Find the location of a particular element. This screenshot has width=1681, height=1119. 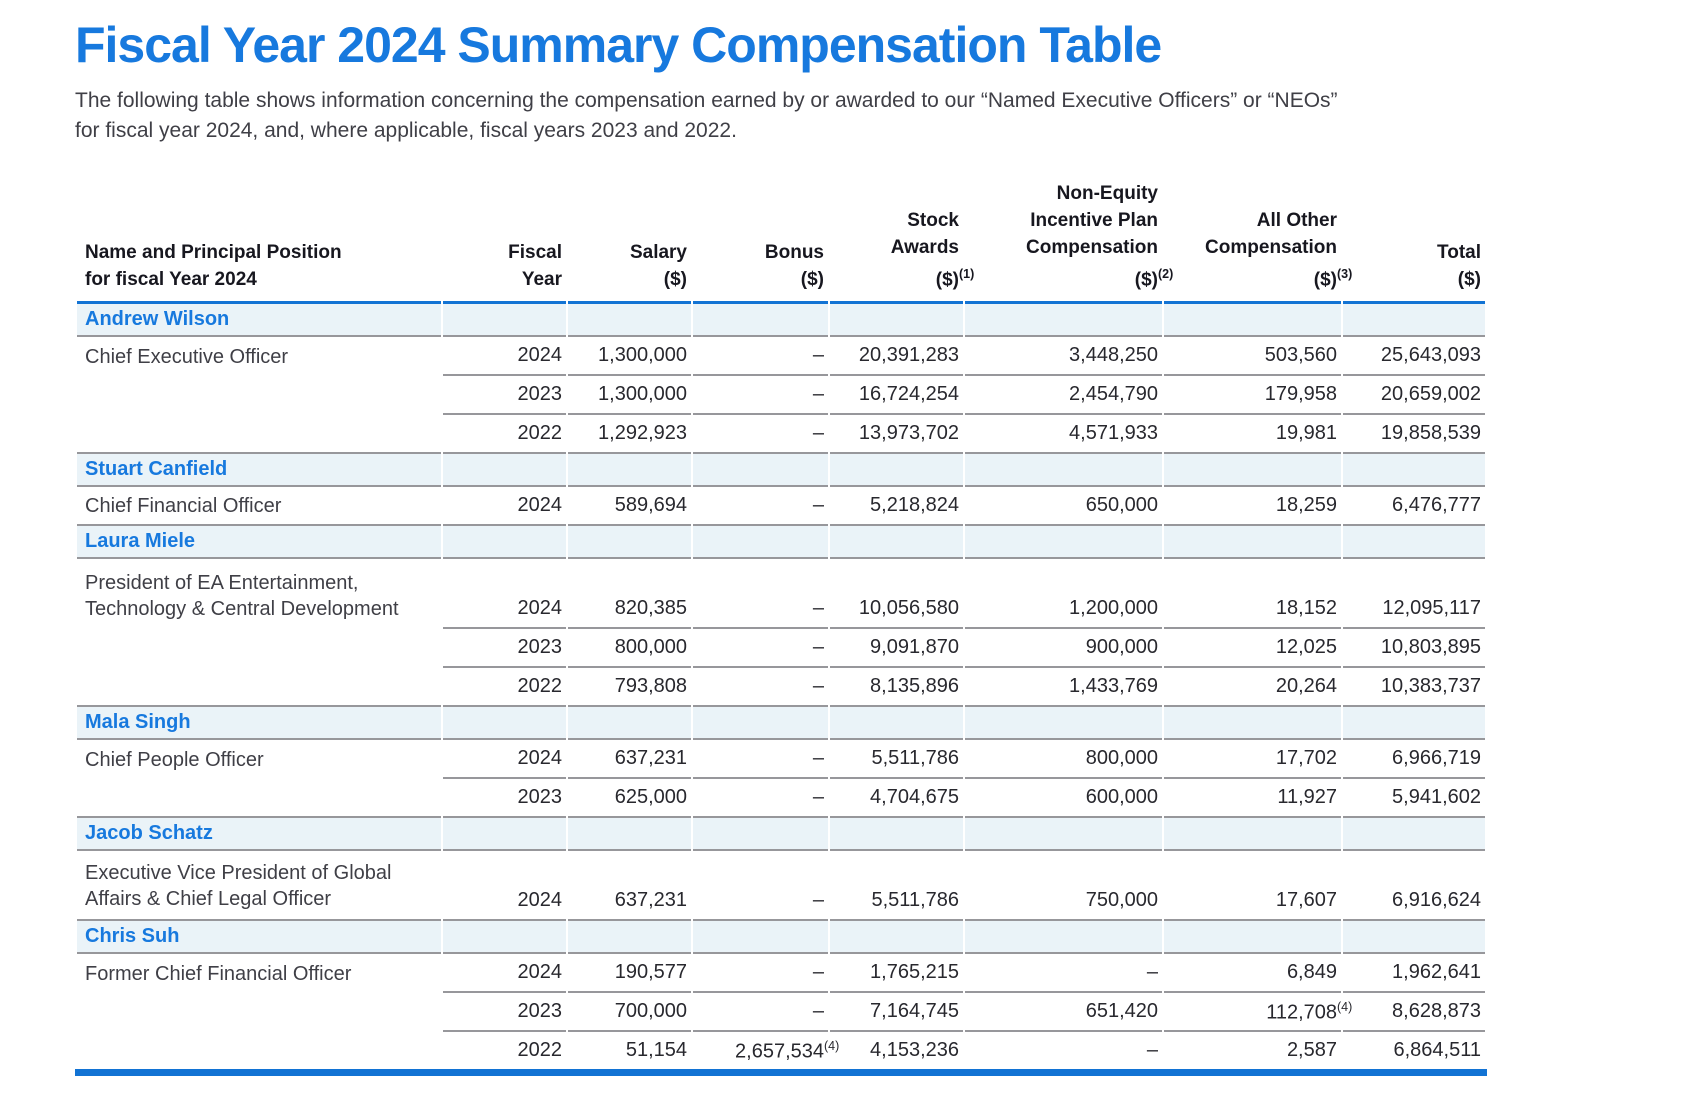

cell-other: 2,587 is located at coordinates (1311, 1050).